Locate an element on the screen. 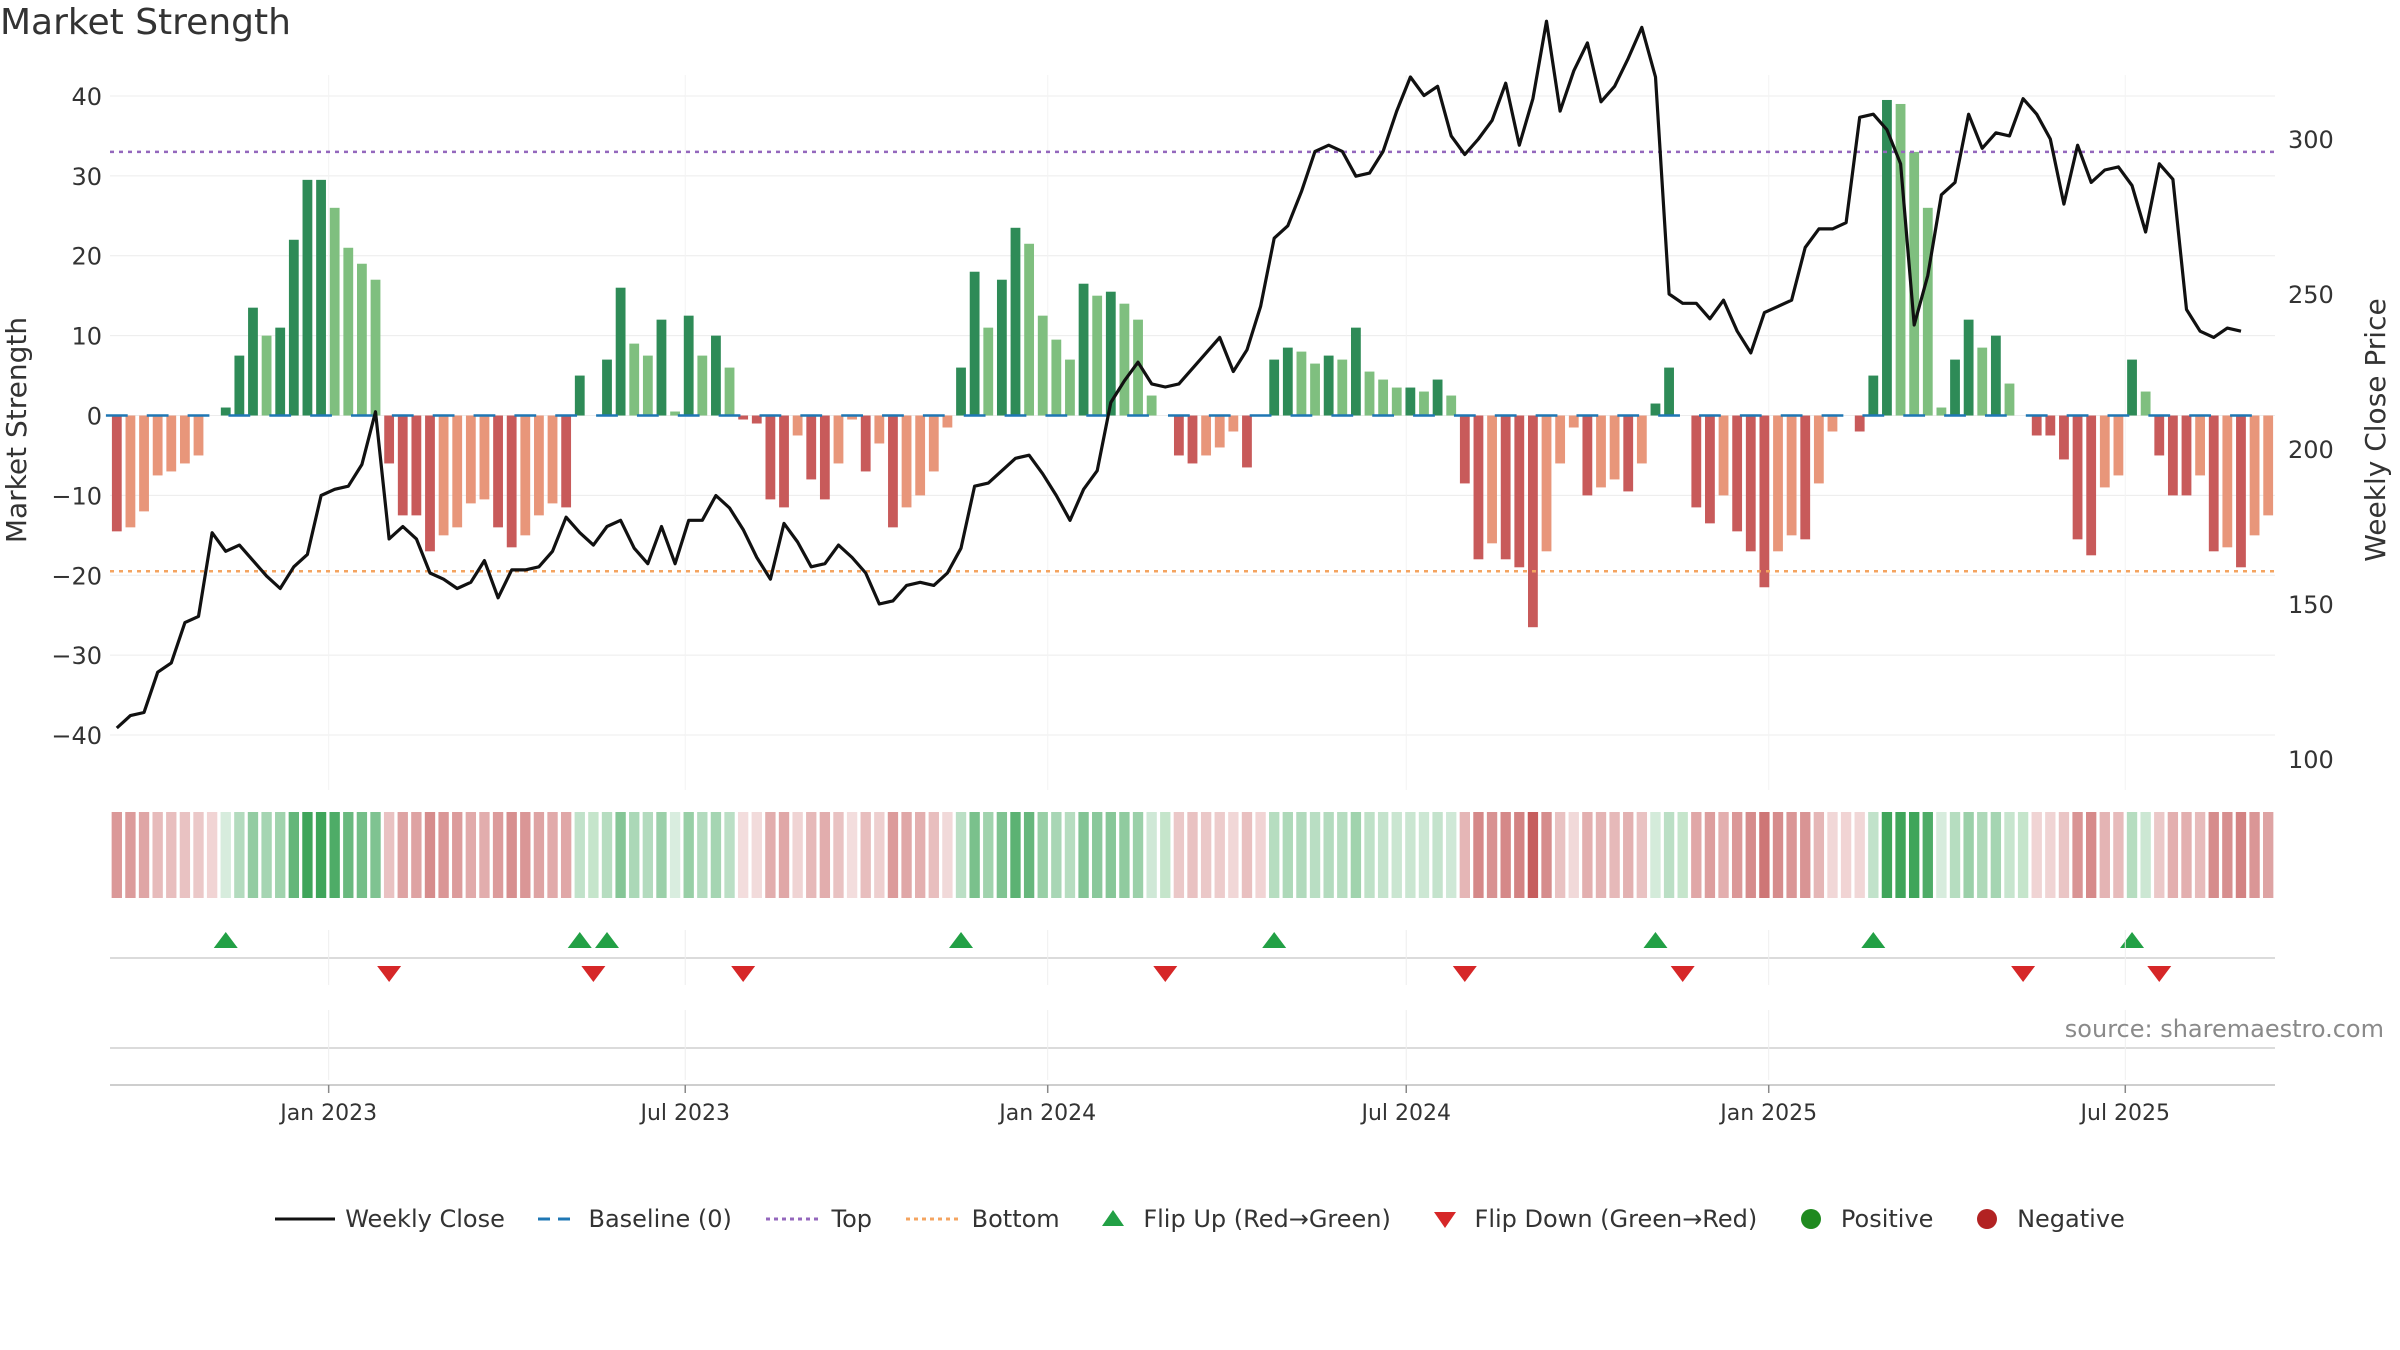  y2-tick-label: 100 is located at coordinates (2311, 760).